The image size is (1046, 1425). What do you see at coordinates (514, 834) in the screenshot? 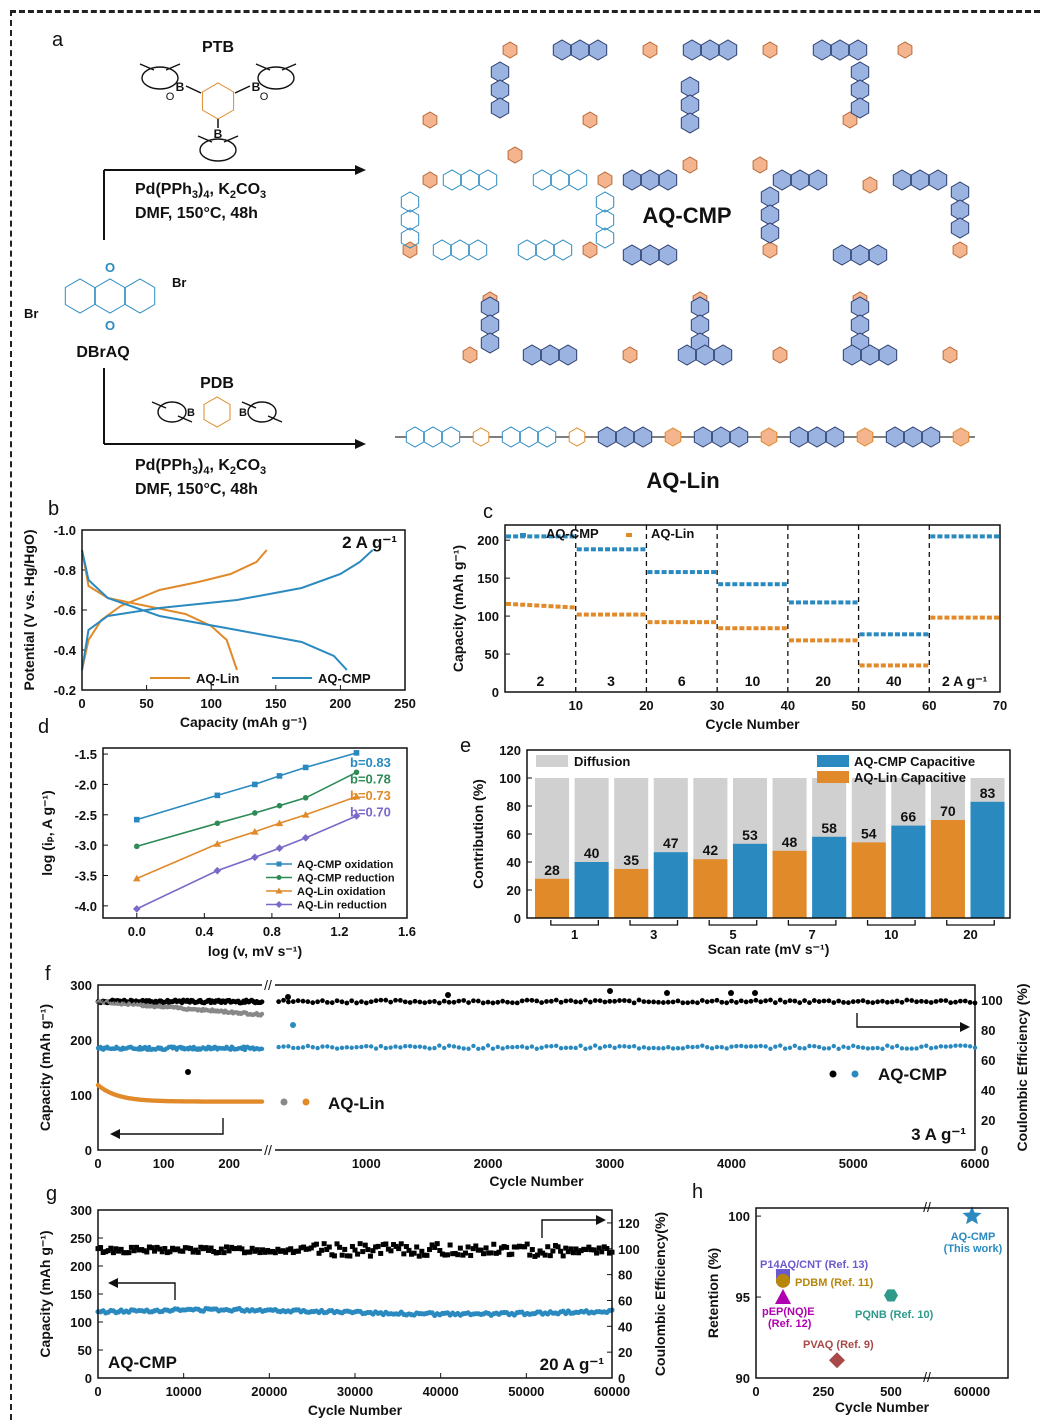
I see `y-tick-label: 60` at bounding box center [514, 834].